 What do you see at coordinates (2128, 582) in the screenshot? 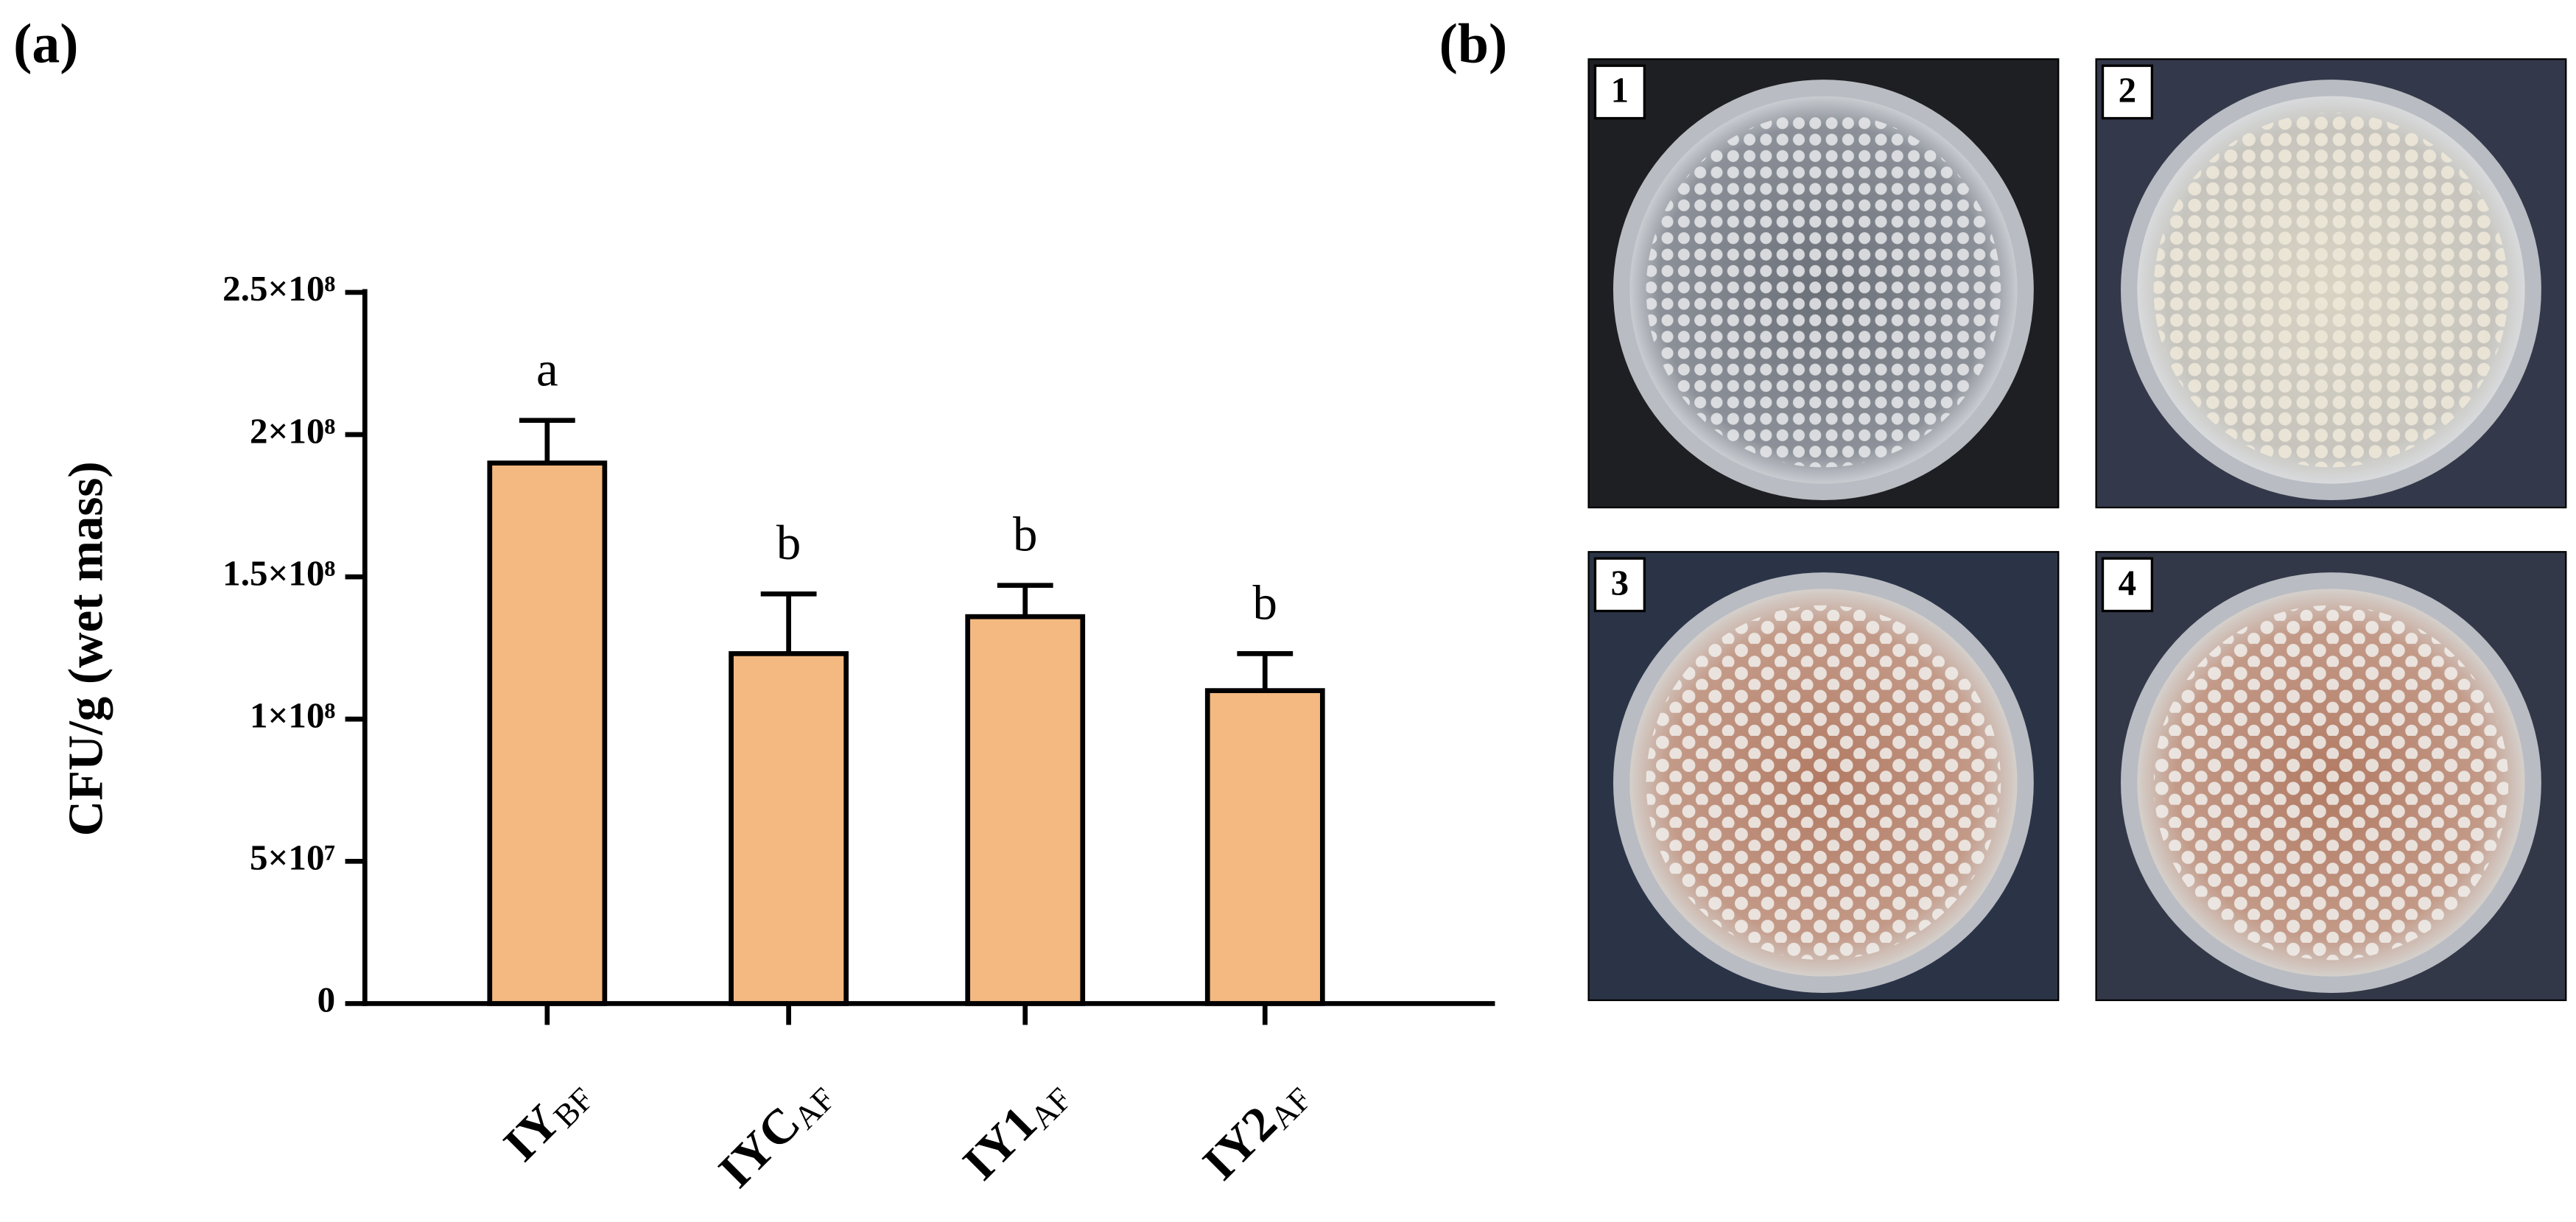
I see `photo-number: 4` at bounding box center [2128, 582].